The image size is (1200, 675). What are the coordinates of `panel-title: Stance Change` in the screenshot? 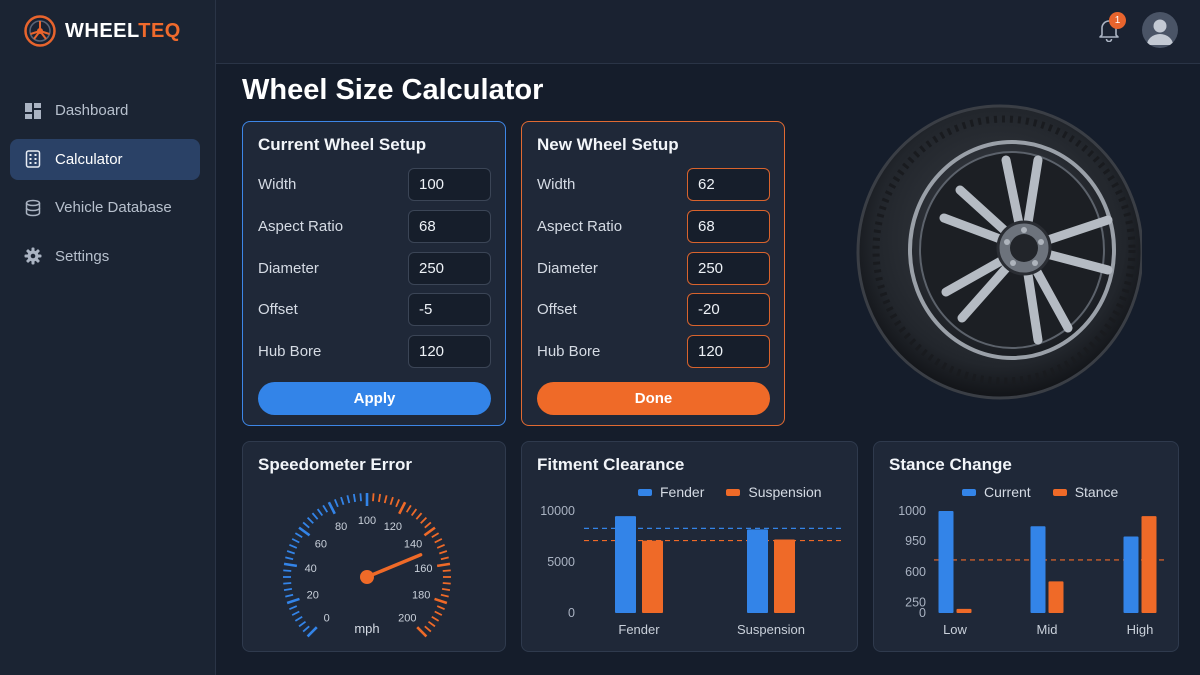 It's located at (950, 464).